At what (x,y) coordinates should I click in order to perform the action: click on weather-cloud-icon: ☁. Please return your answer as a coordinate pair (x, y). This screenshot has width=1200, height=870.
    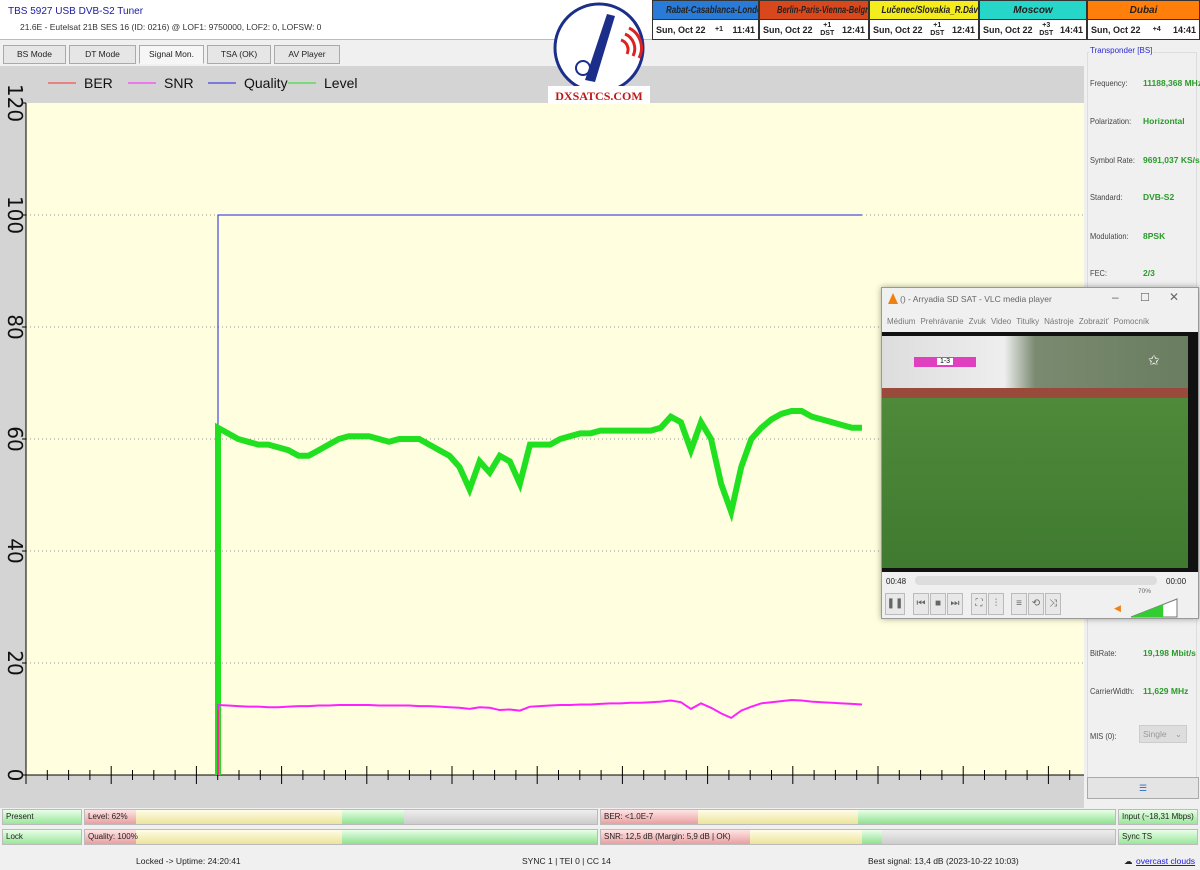
    Looking at the image, I should click on (1128, 861).